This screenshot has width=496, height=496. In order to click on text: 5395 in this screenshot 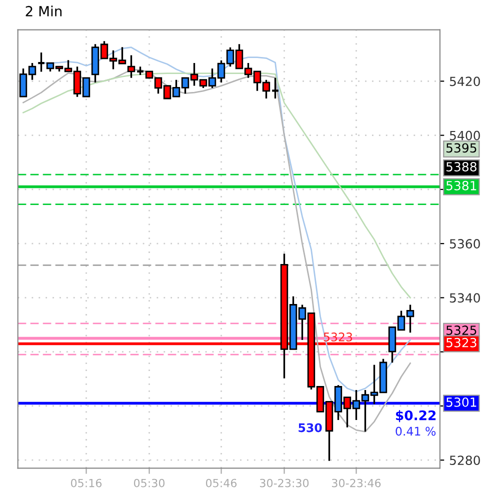, I will do `click(461, 148)`.